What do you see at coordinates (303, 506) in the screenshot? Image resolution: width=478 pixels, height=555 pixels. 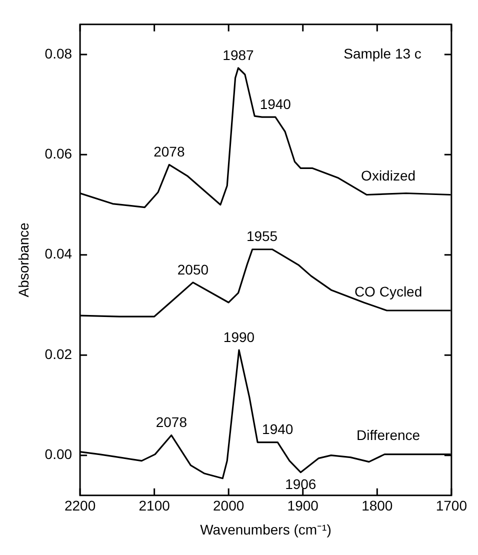 I see `x-tick-label: 1900` at bounding box center [303, 506].